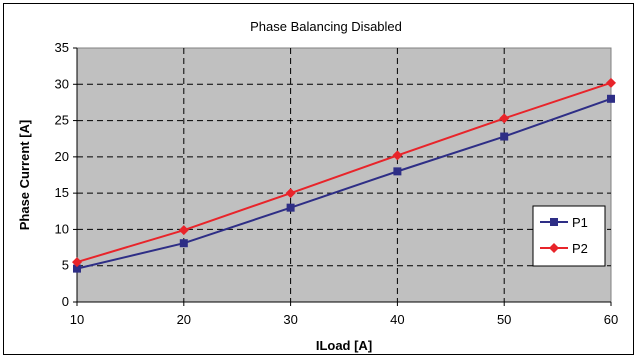  What do you see at coordinates (344, 345) in the screenshot?
I see `x-axis-title: ILoad [A]` at bounding box center [344, 345].